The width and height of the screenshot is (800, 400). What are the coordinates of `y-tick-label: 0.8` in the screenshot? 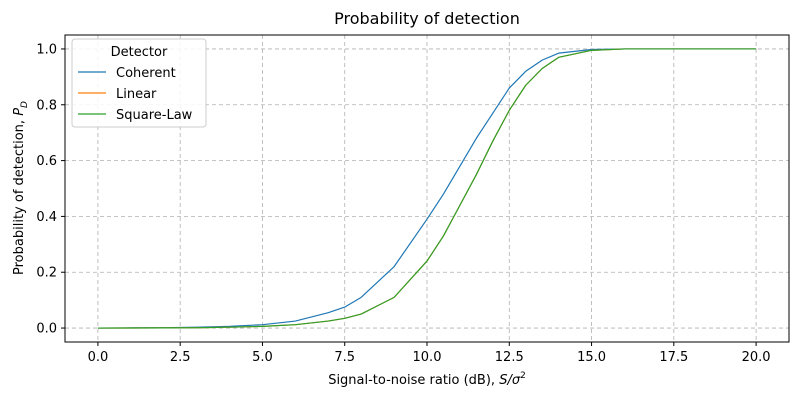 It's located at (46, 105).